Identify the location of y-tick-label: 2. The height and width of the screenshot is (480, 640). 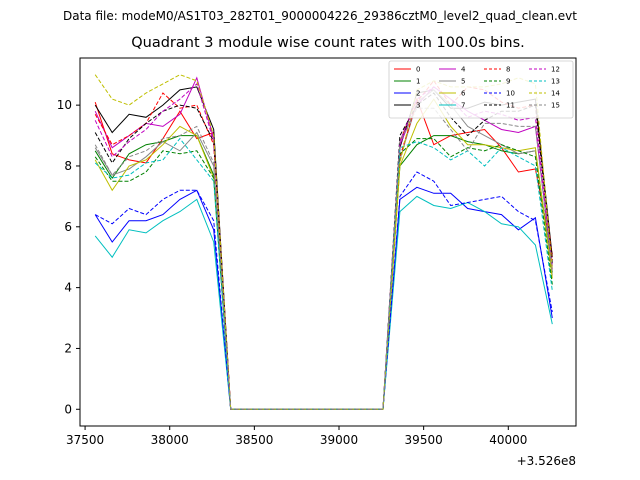
(68, 348).